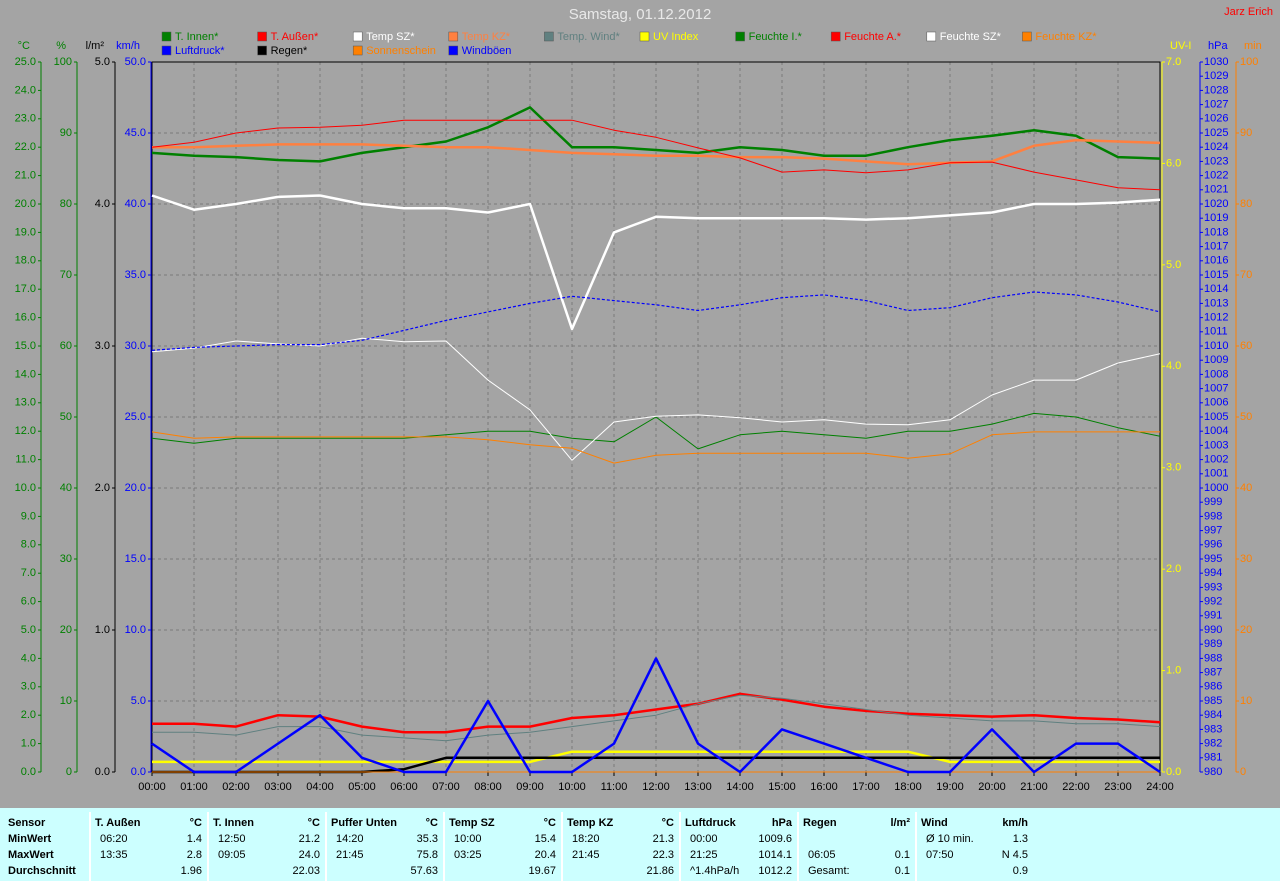  Describe the element at coordinates (1216, 332) in the screenshot. I see `y-tick-label: 1011` at that location.